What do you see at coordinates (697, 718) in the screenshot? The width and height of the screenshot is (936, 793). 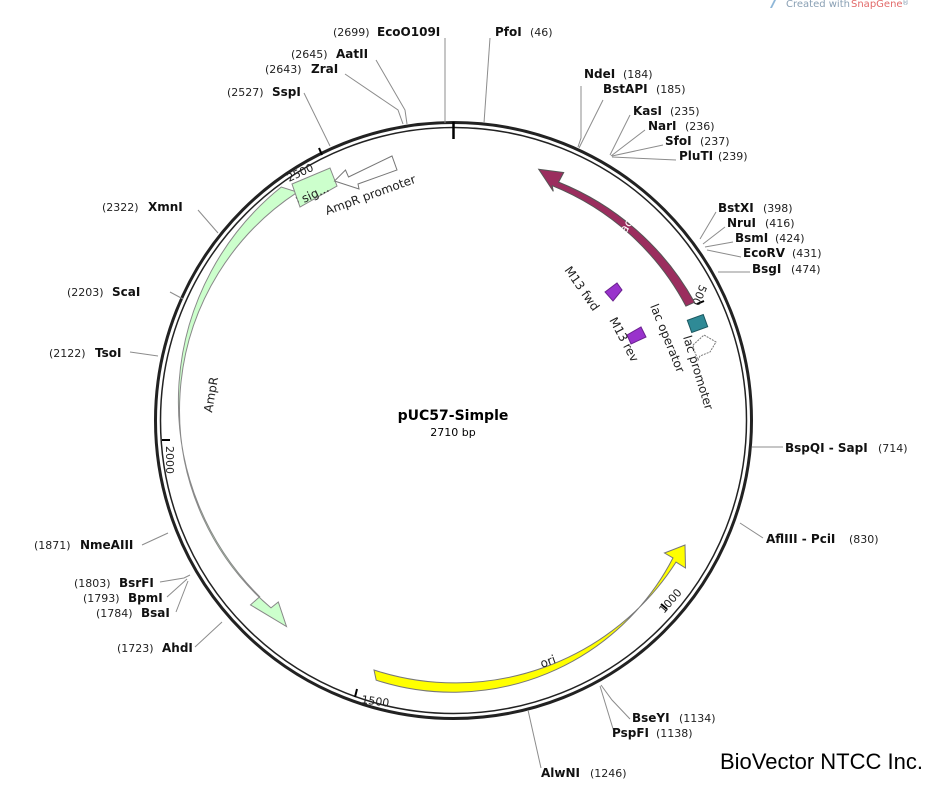 I see `site-position: (1134)` at bounding box center [697, 718].